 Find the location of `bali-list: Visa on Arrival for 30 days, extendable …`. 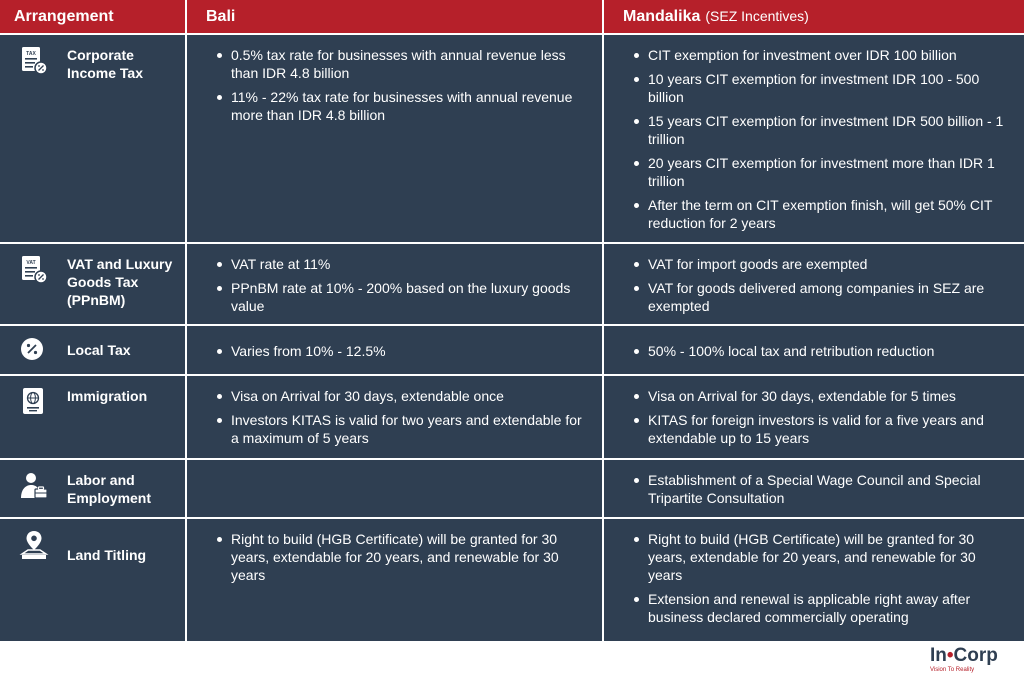

bali-list: Visa on Arrival for 30 days, extendable … is located at coordinates (394, 411).